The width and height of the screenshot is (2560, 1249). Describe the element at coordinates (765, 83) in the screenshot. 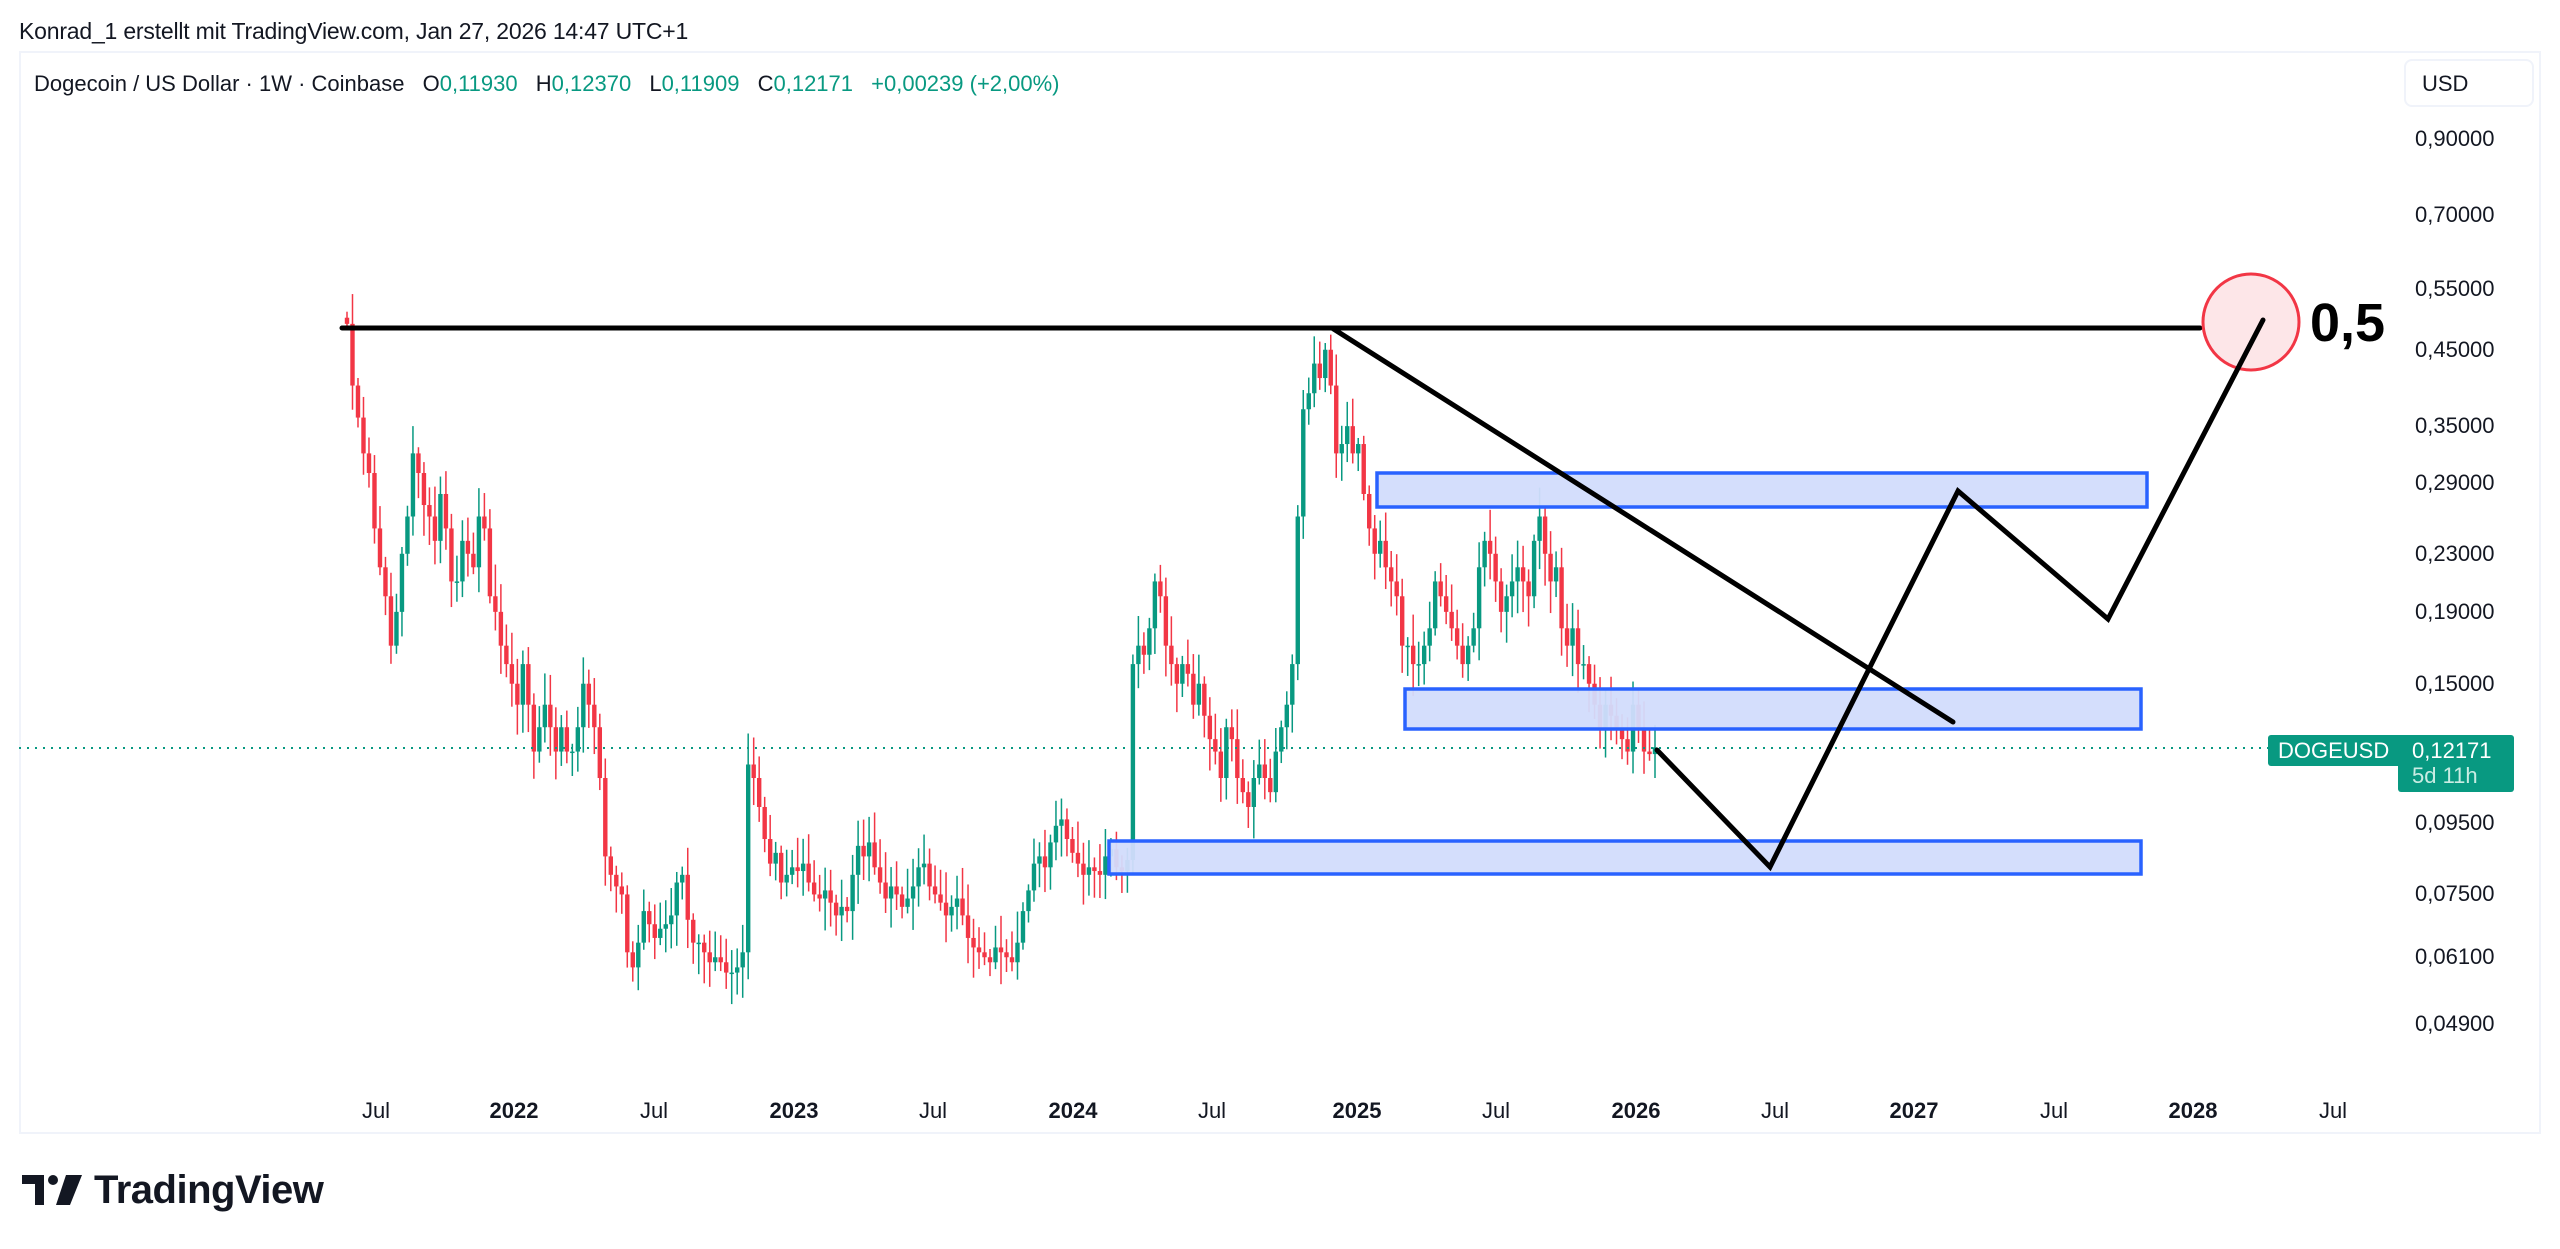

I see `close-label: C` at that location.